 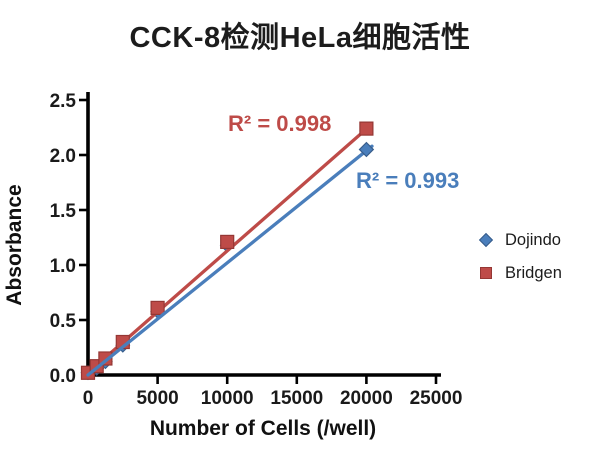 What do you see at coordinates (280, 123) in the screenshot?
I see `r2-annotation-bridgen: R² = 0.998` at bounding box center [280, 123].